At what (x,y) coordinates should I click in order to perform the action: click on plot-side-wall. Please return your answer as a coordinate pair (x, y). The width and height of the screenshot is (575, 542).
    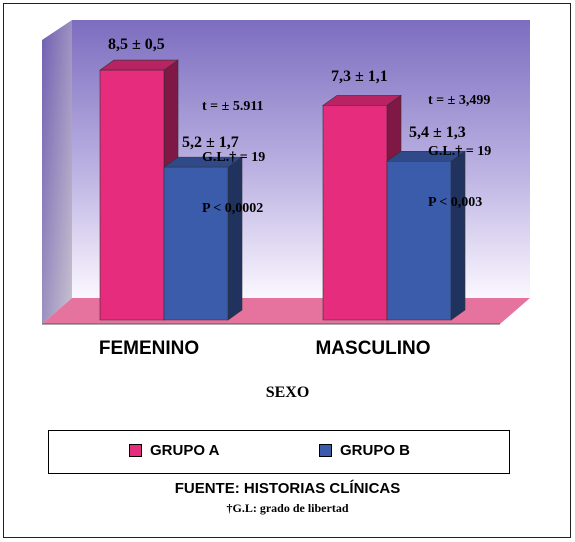
    Looking at the image, I should click on (57, 172).